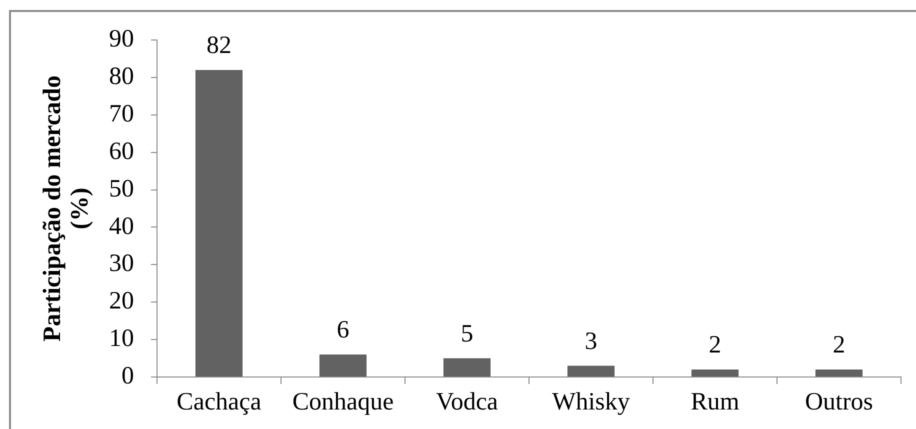 This screenshot has height=429, width=916. I want to click on data-label: 3, so click(591, 341).